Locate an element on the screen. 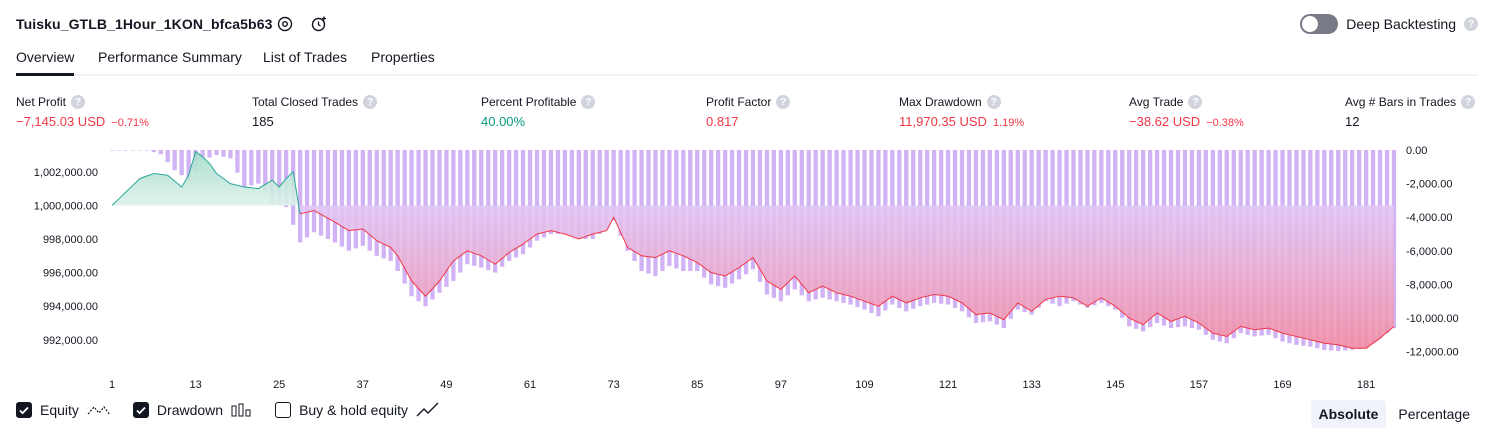  metric-label: Avg # Bars in Trades is located at coordinates (1401, 102).